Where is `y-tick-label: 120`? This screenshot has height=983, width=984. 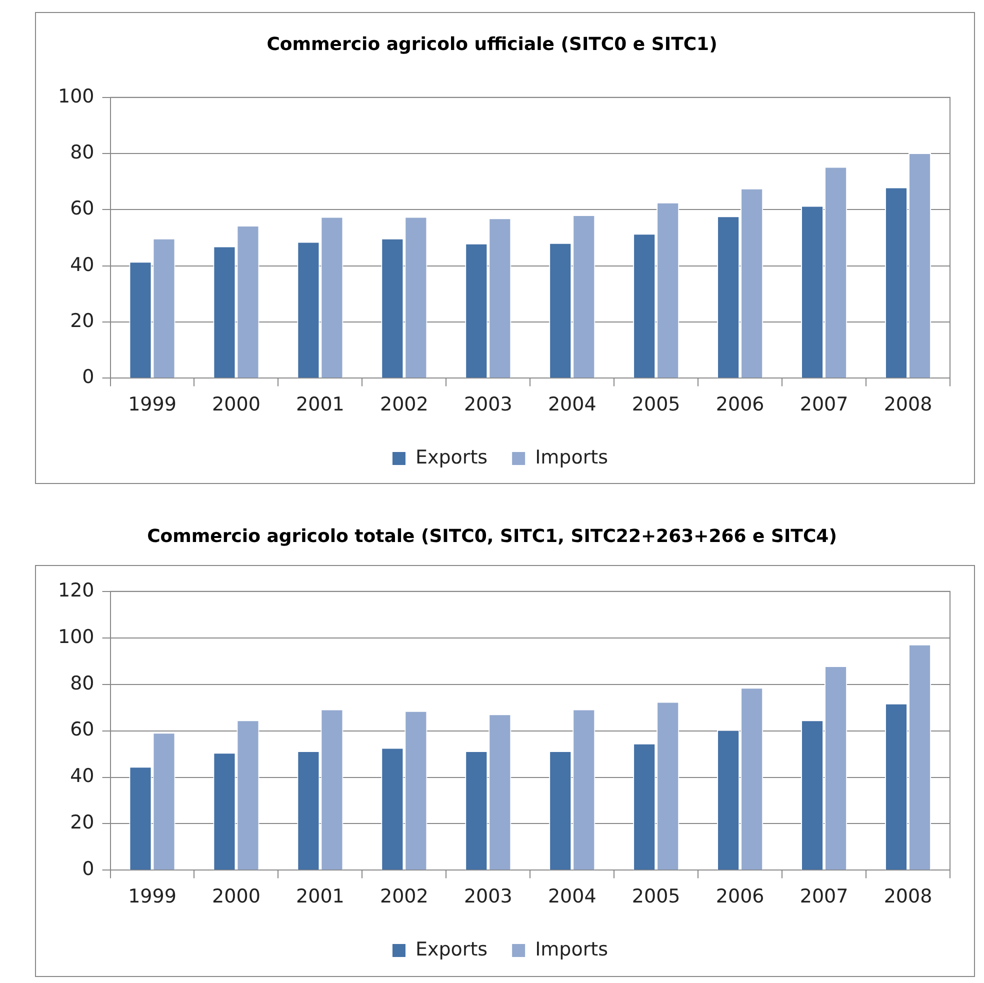
y-tick-label: 120 is located at coordinates (76, 590).